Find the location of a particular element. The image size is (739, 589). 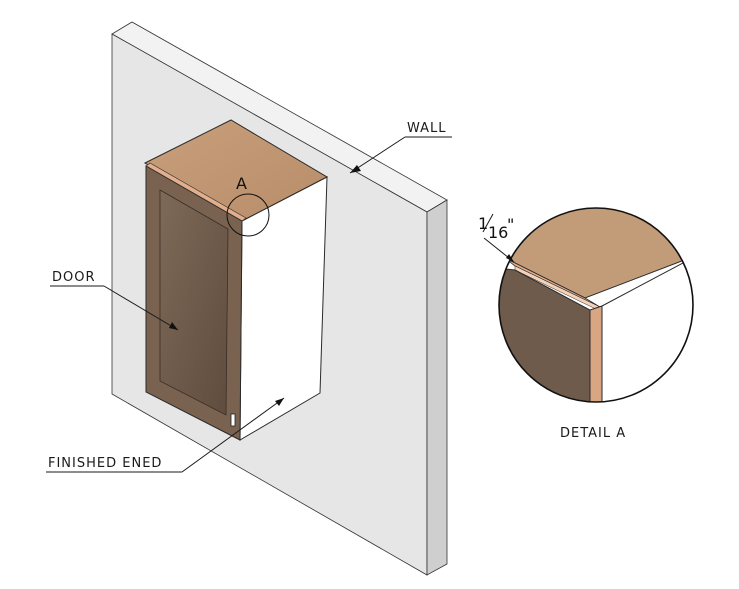

door-callout: DOOR is located at coordinates (114, 300).